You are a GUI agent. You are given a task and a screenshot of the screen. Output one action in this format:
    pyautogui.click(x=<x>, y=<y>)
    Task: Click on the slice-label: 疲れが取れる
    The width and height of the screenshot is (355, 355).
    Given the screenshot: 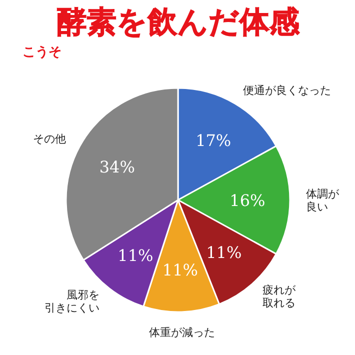 What is the action you would take?
    pyautogui.click(x=279, y=296)
    